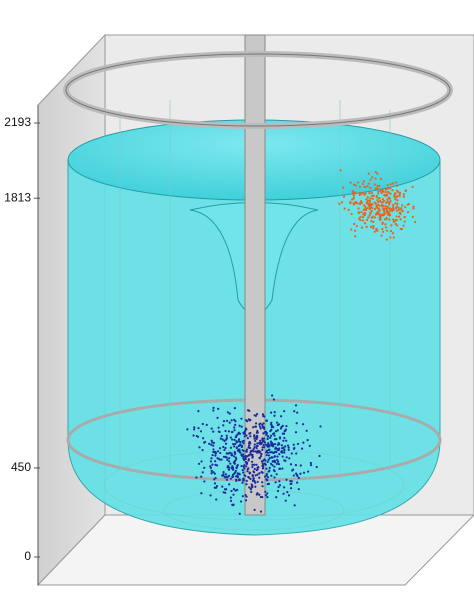  I want to click on y-axis: 0 450 1813 2193, so click(22, 339).